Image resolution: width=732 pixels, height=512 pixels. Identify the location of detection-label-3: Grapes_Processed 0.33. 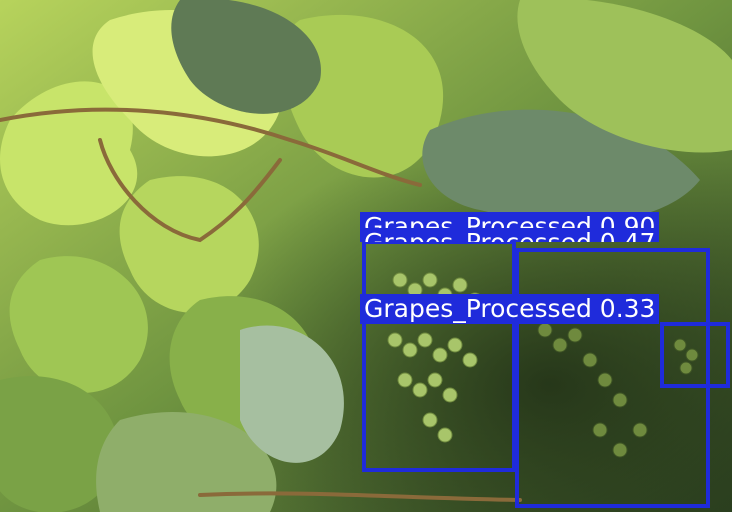
(510, 309).